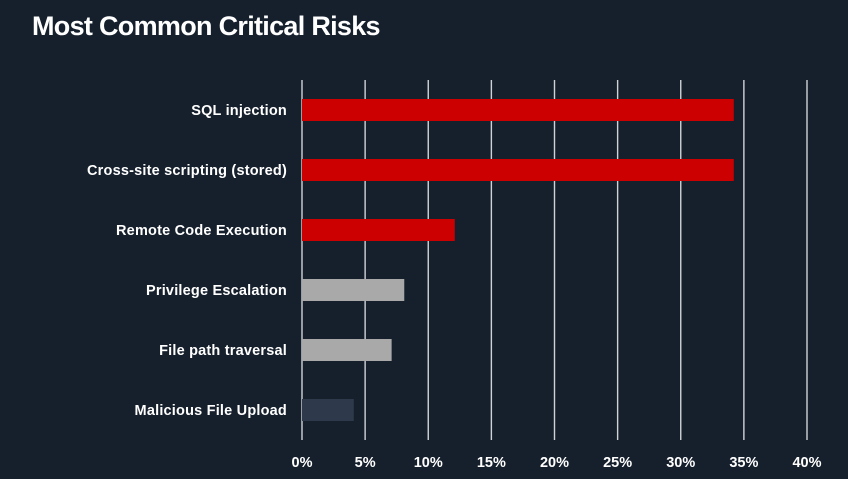  Describe the element at coordinates (201, 231) in the screenshot. I see `category-label: Remote Code Execution` at that location.